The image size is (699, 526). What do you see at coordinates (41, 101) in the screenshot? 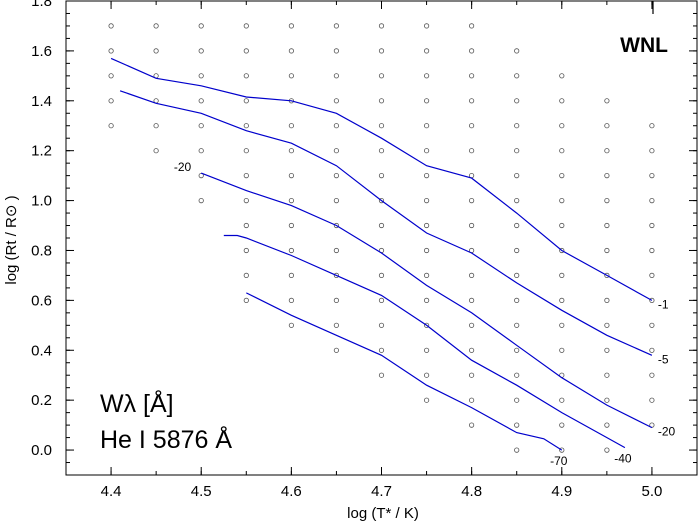
I see `y-tick-label: 1.4` at bounding box center [41, 101].